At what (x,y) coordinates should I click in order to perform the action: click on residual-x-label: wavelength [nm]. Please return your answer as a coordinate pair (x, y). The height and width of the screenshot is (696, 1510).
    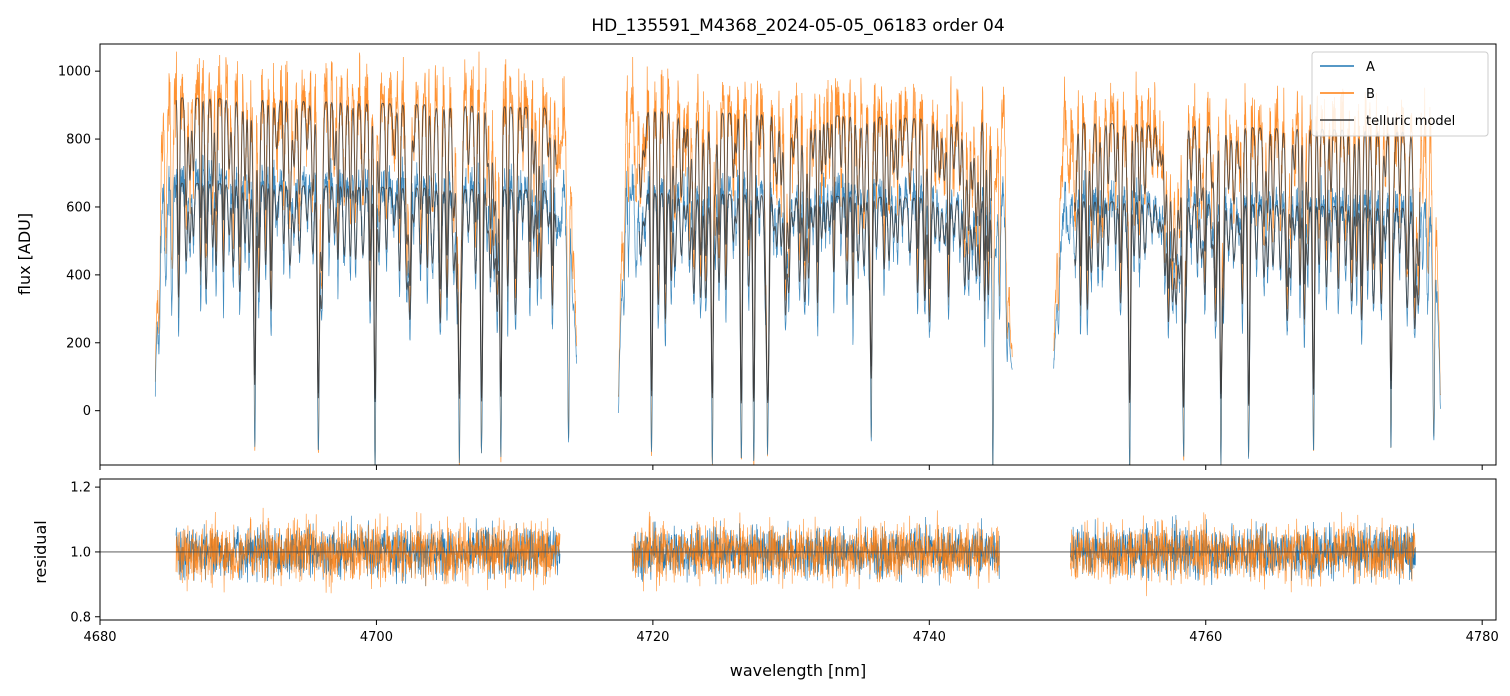
    Looking at the image, I should click on (798, 670).